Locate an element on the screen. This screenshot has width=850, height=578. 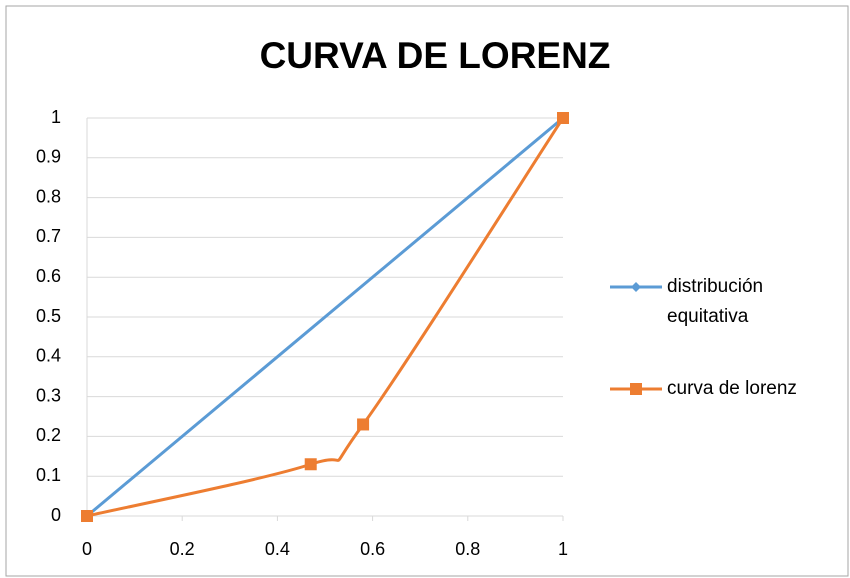
x-tick-label: 0.4 is located at coordinates (277, 549).